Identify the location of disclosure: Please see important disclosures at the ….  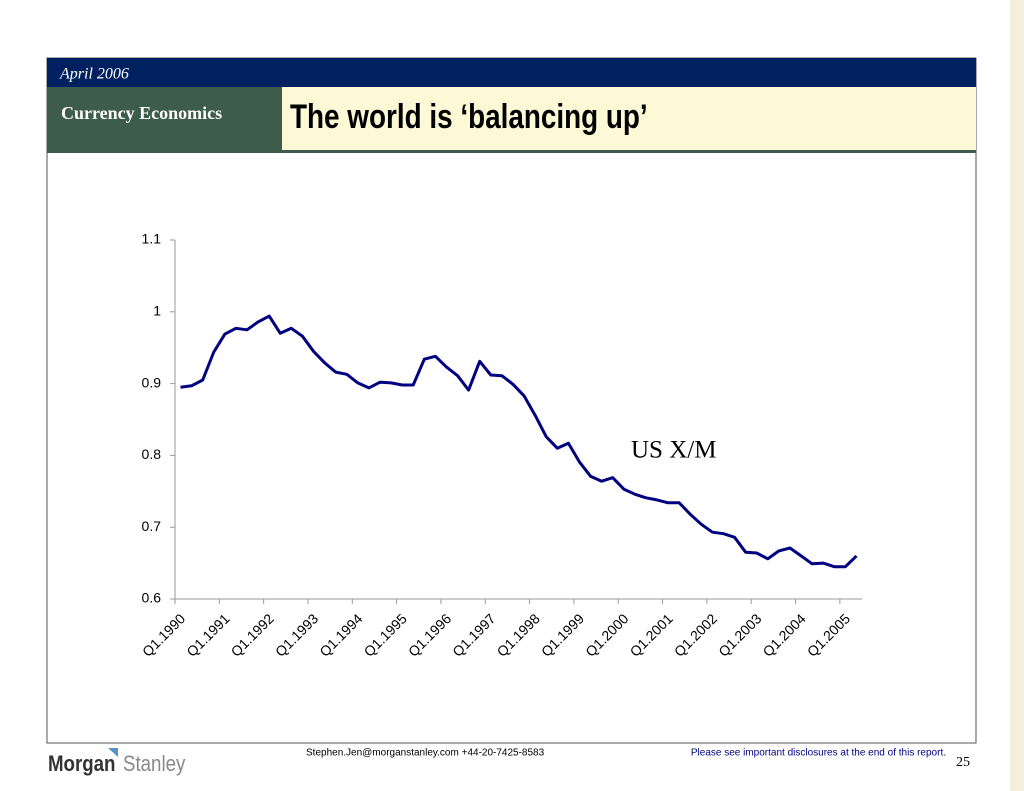
(818, 753).